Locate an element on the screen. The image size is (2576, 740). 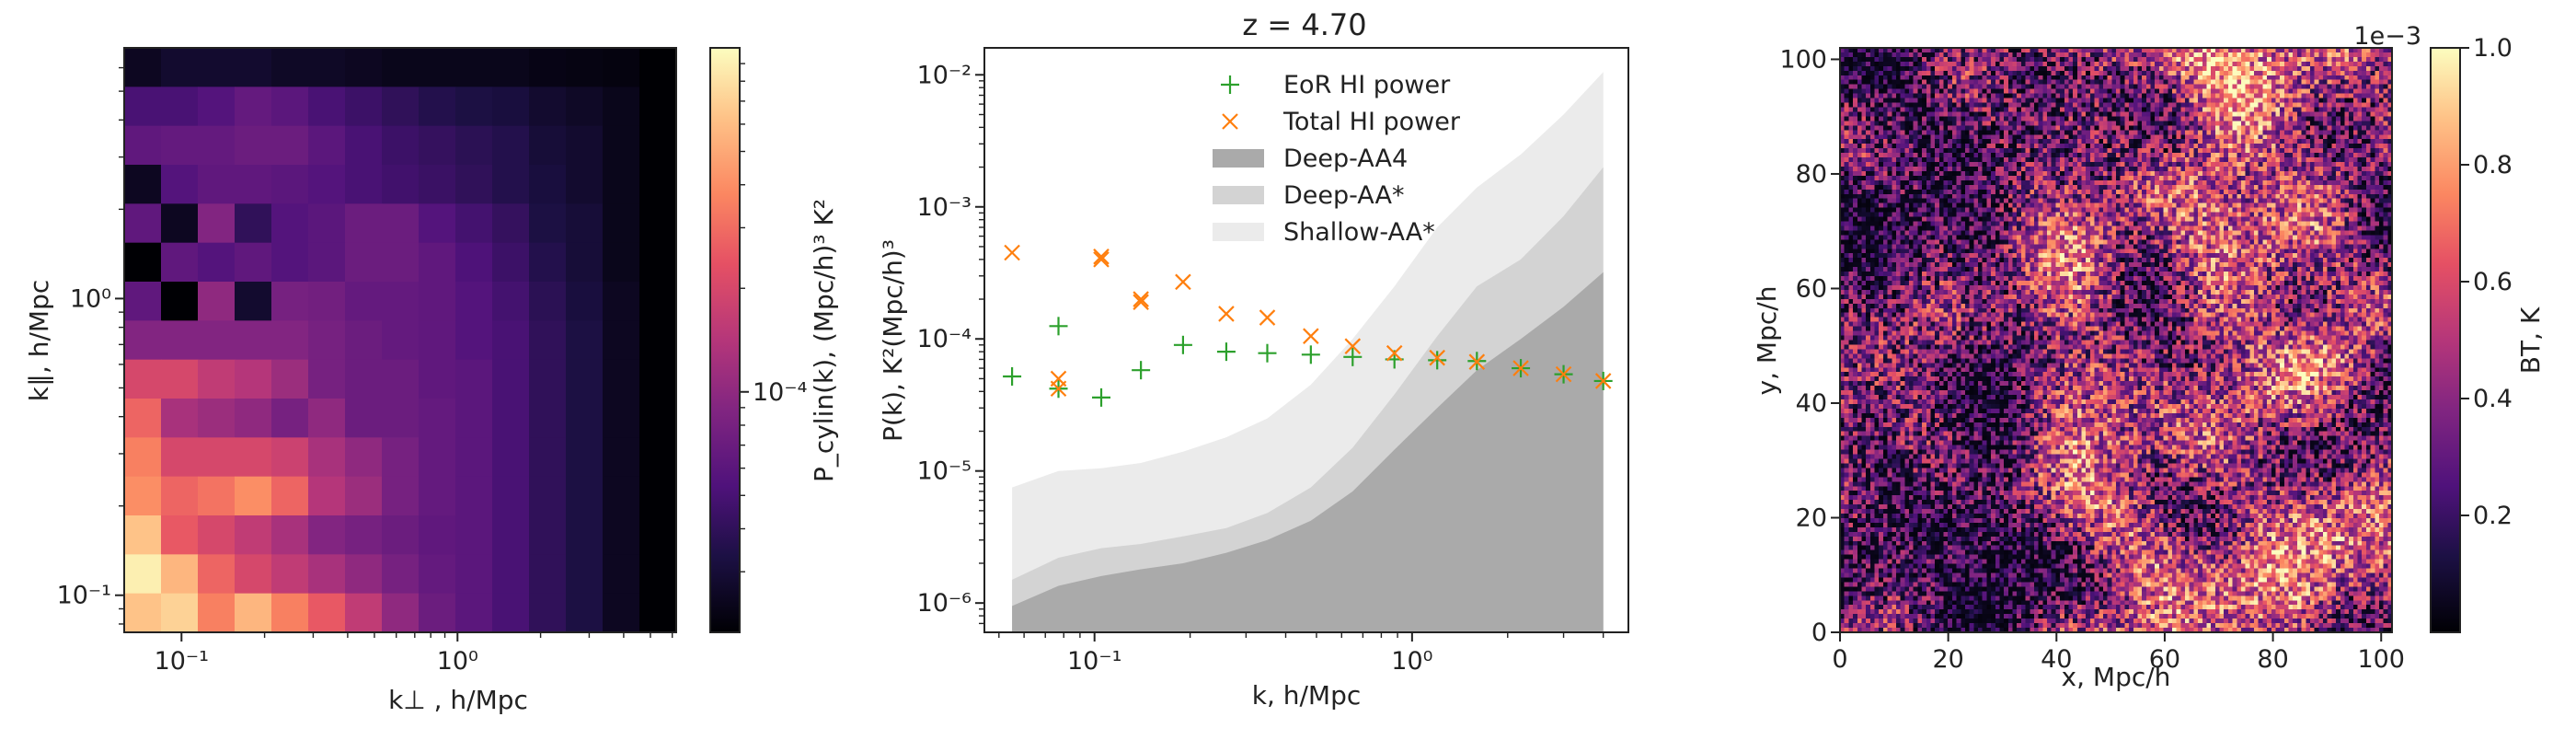
panel3-cbar-tick-label: 0.2 is located at coordinates (2493, 516).